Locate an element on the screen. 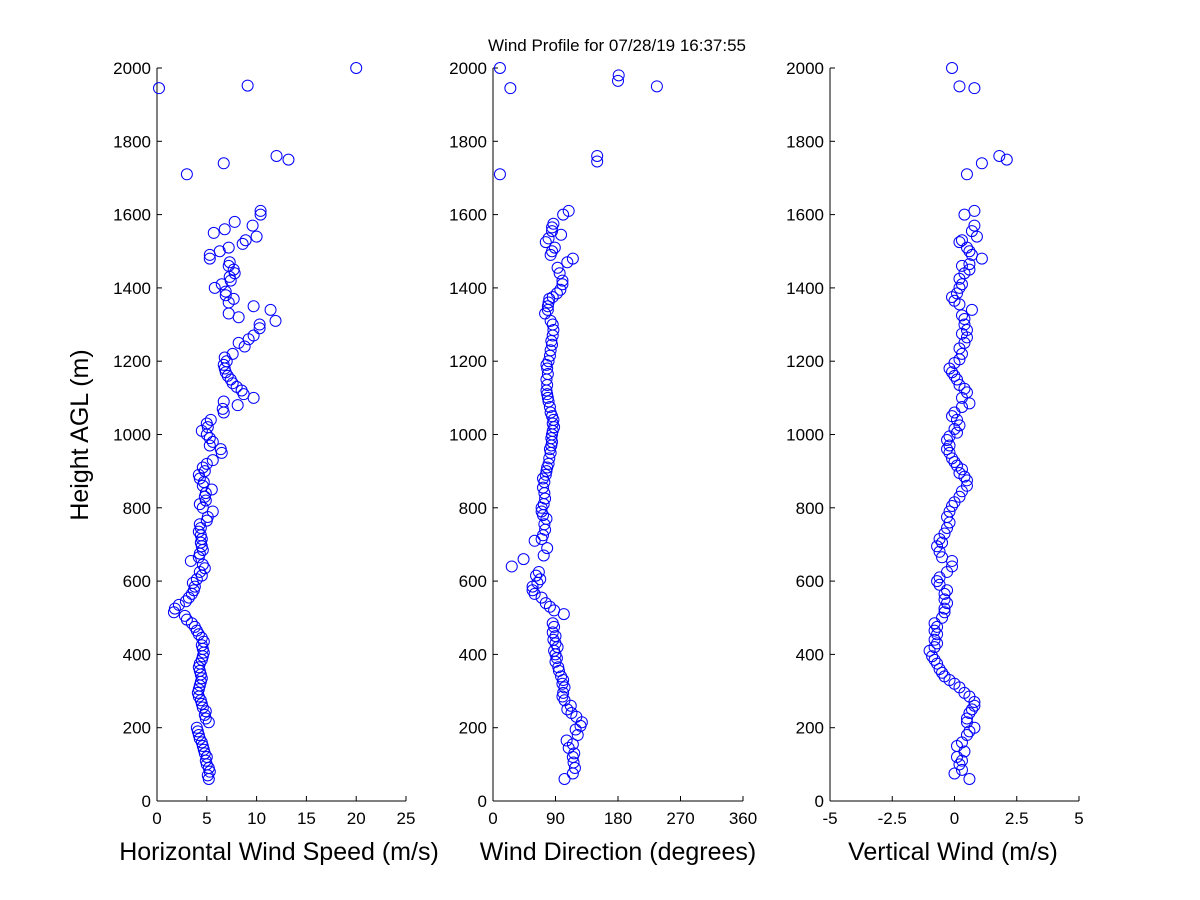 The width and height of the screenshot is (1200, 900). y-tick-label-vertical: 1400 is located at coordinates (805, 288).